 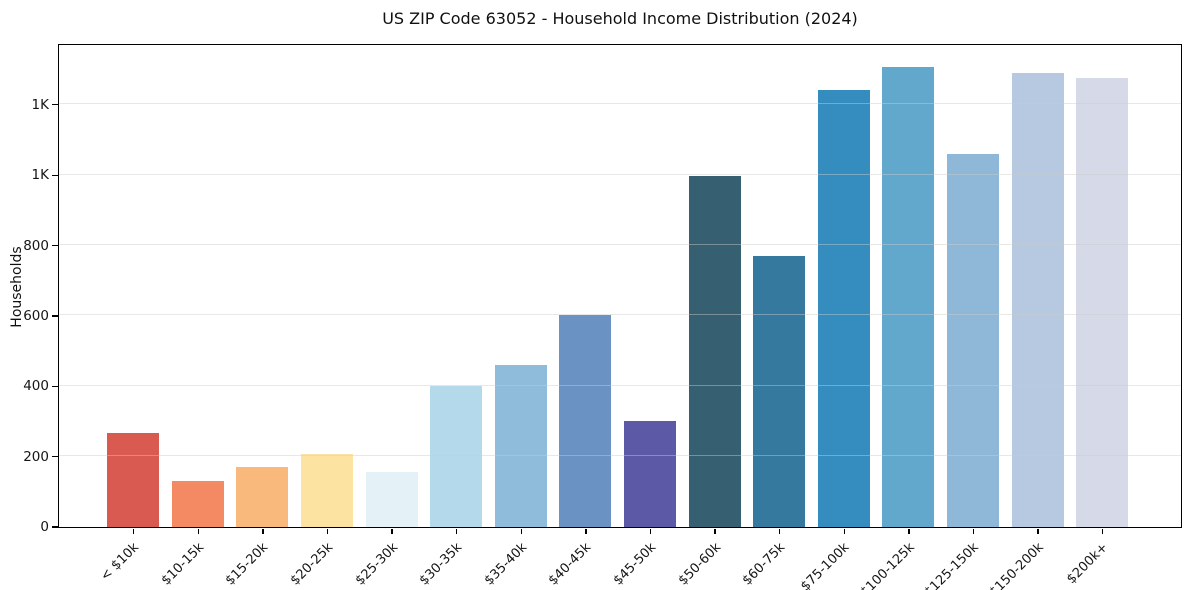 What do you see at coordinates (36, 456) in the screenshot?
I see `y-tick-label: 200` at bounding box center [36, 456].